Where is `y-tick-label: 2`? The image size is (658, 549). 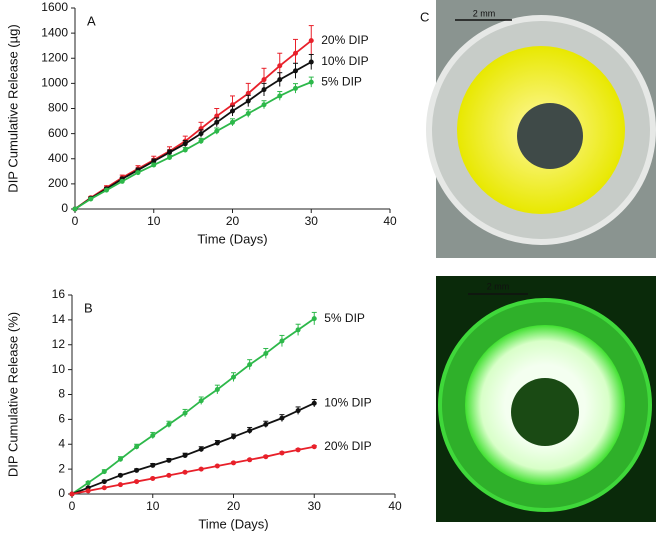 y-tick-label: 2 is located at coordinates (61, 468).